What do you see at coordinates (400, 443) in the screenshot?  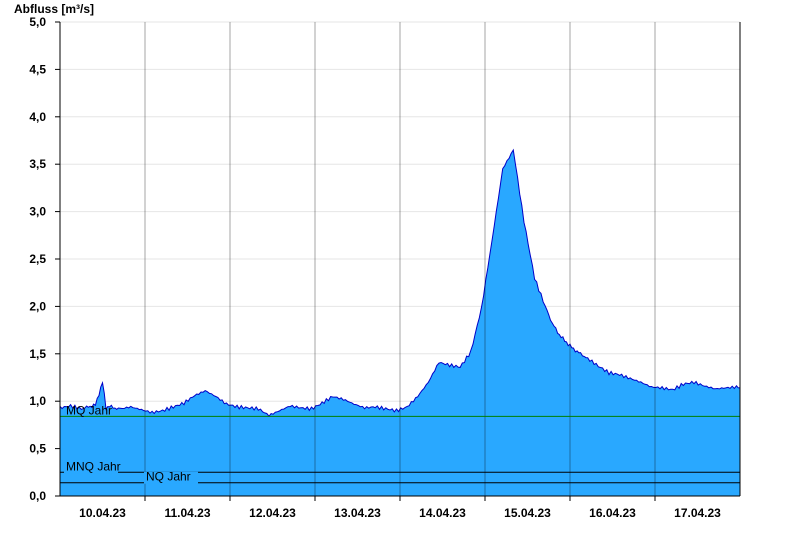 I see `reference-lines: MQ Jahr MNQ Jahr NQ Jahr` at bounding box center [400, 443].